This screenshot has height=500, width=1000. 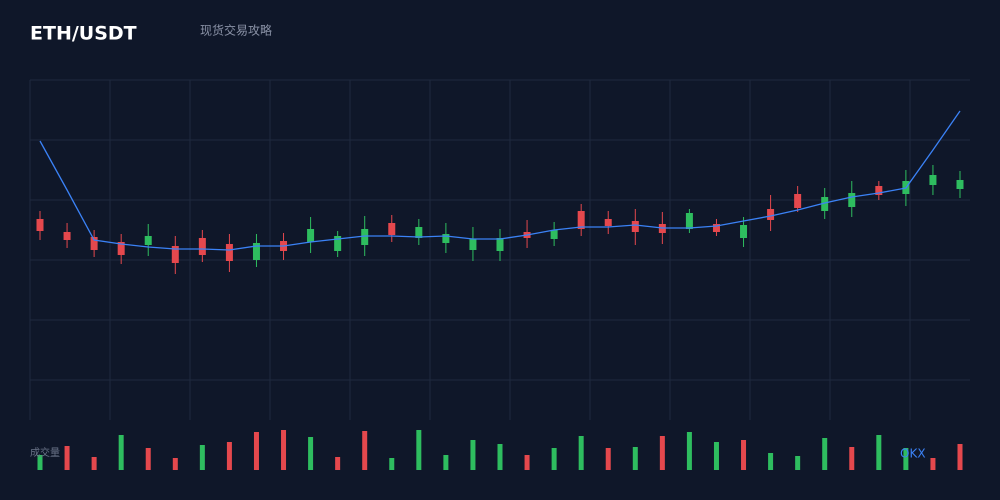 I want to click on volume-label: 成交量, so click(x=45, y=452).